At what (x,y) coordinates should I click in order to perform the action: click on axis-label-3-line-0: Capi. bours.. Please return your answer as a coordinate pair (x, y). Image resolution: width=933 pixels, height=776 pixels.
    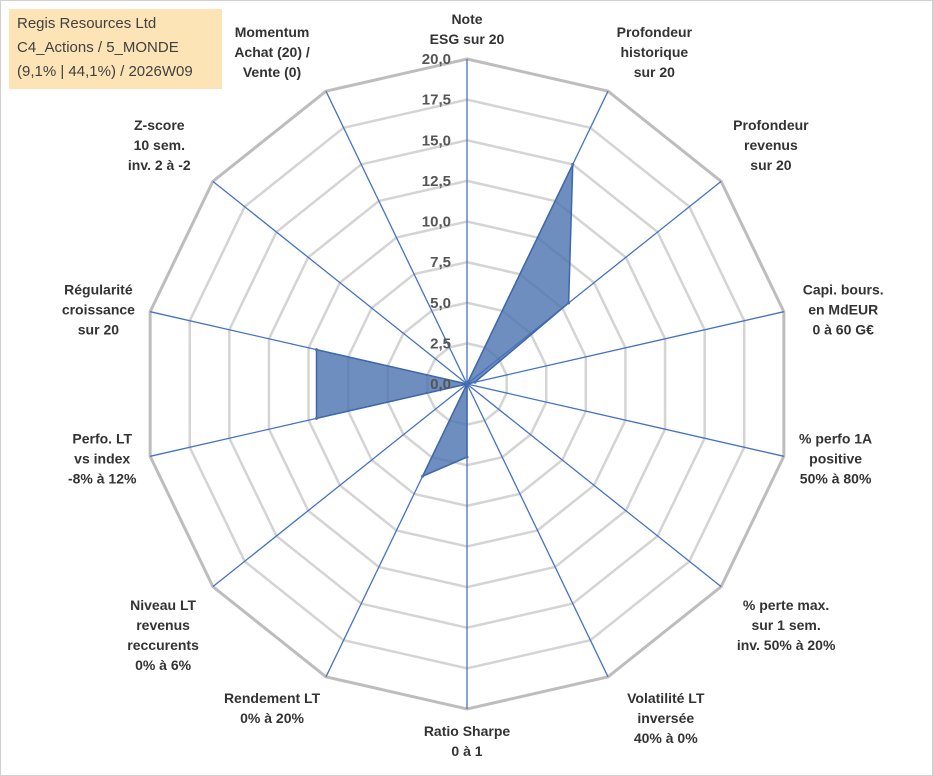
    Looking at the image, I should click on (843, 289).